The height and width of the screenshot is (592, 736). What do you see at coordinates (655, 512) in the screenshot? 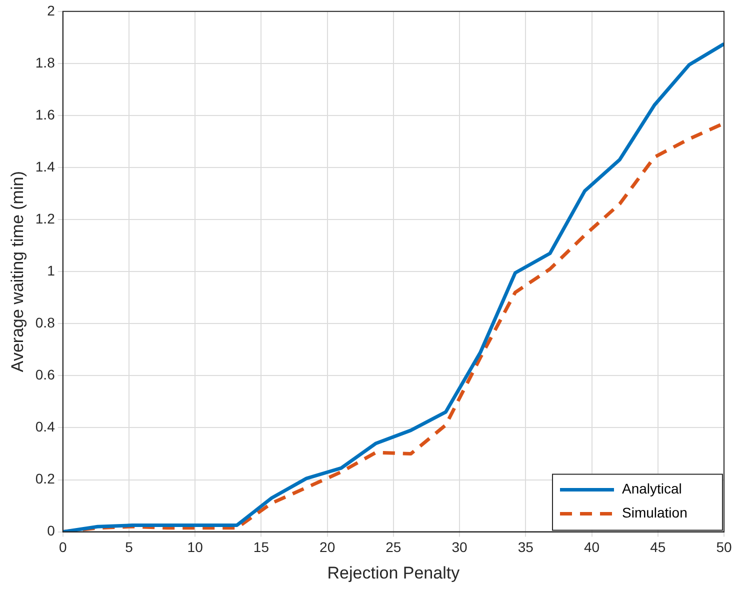
I see `legend-label: Simulation` at bounding box center [655, 512].